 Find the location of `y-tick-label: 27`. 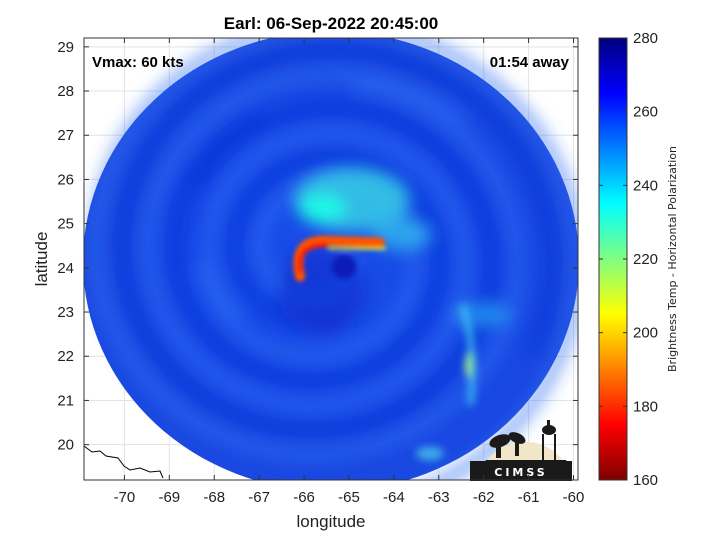

y-tick-label: 27 is located at coordinates (65, 135).